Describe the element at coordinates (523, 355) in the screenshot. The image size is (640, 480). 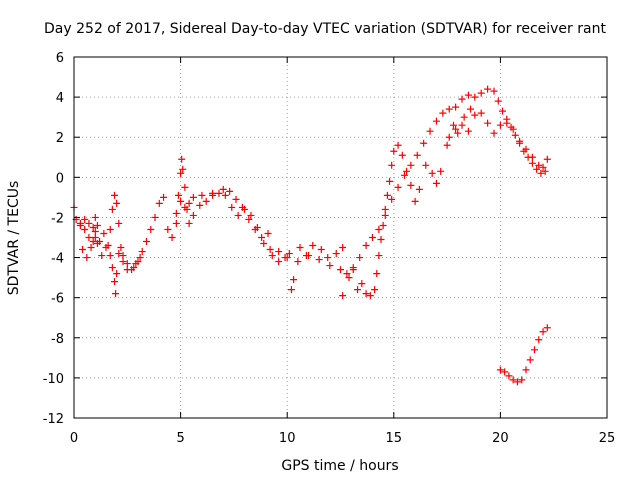
I see `series-track-isolated-low` at that location.